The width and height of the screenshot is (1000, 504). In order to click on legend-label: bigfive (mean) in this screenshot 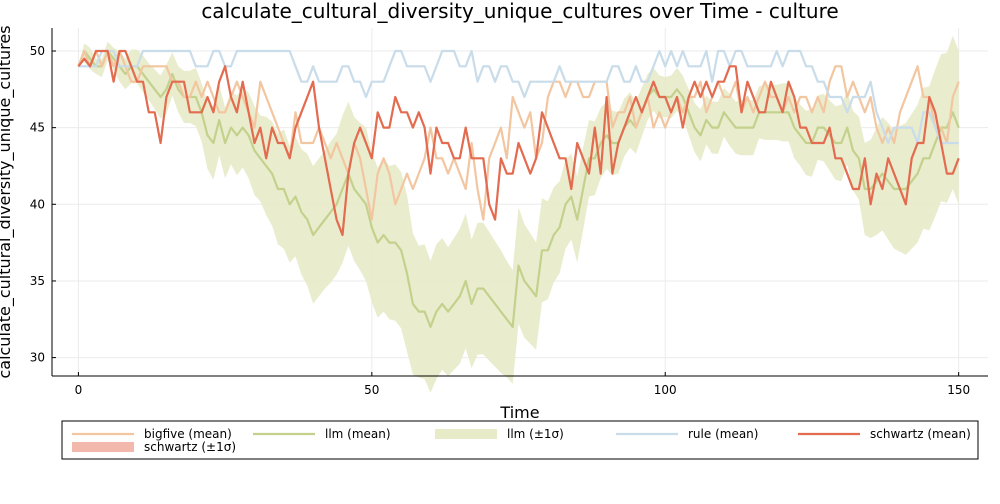, I will do `click(188, 434)`.